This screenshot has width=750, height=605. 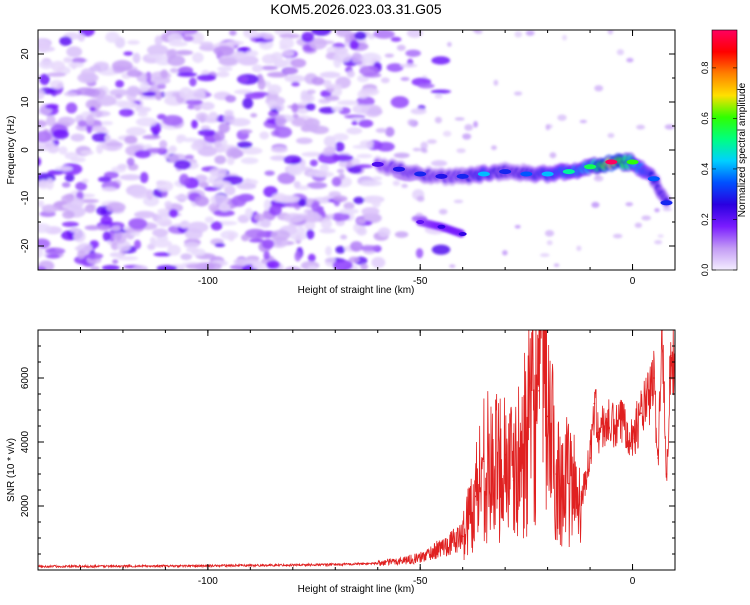 I want to click on x-tick-label: -100, so click(x=208, y=281).